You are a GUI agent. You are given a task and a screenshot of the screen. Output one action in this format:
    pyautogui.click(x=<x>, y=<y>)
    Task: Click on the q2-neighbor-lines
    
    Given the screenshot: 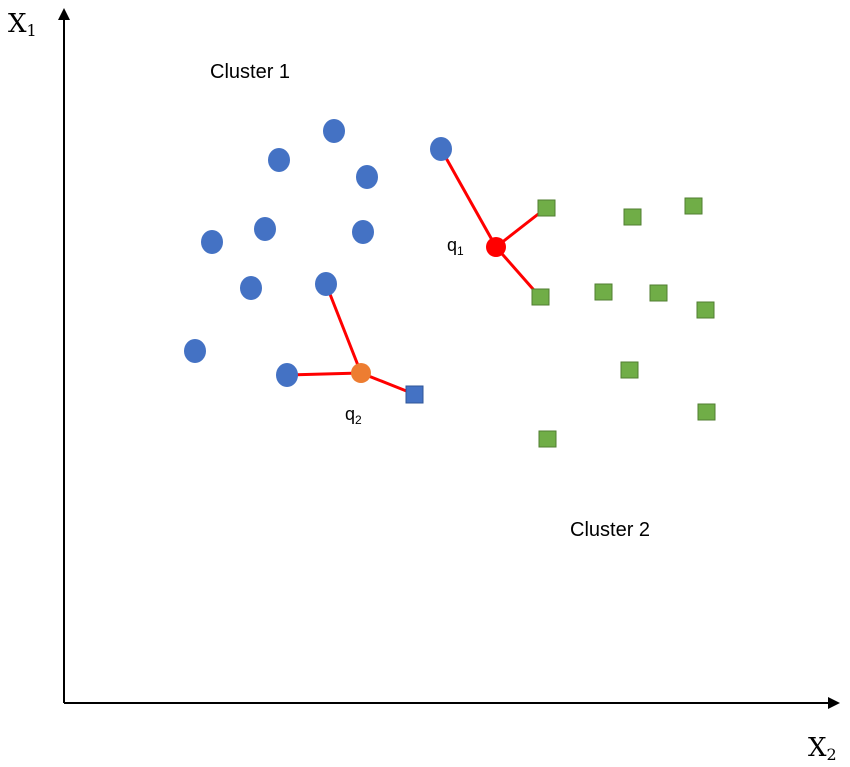 What is the action you would take?
    pyautogui.click(x=350, y=339)
    